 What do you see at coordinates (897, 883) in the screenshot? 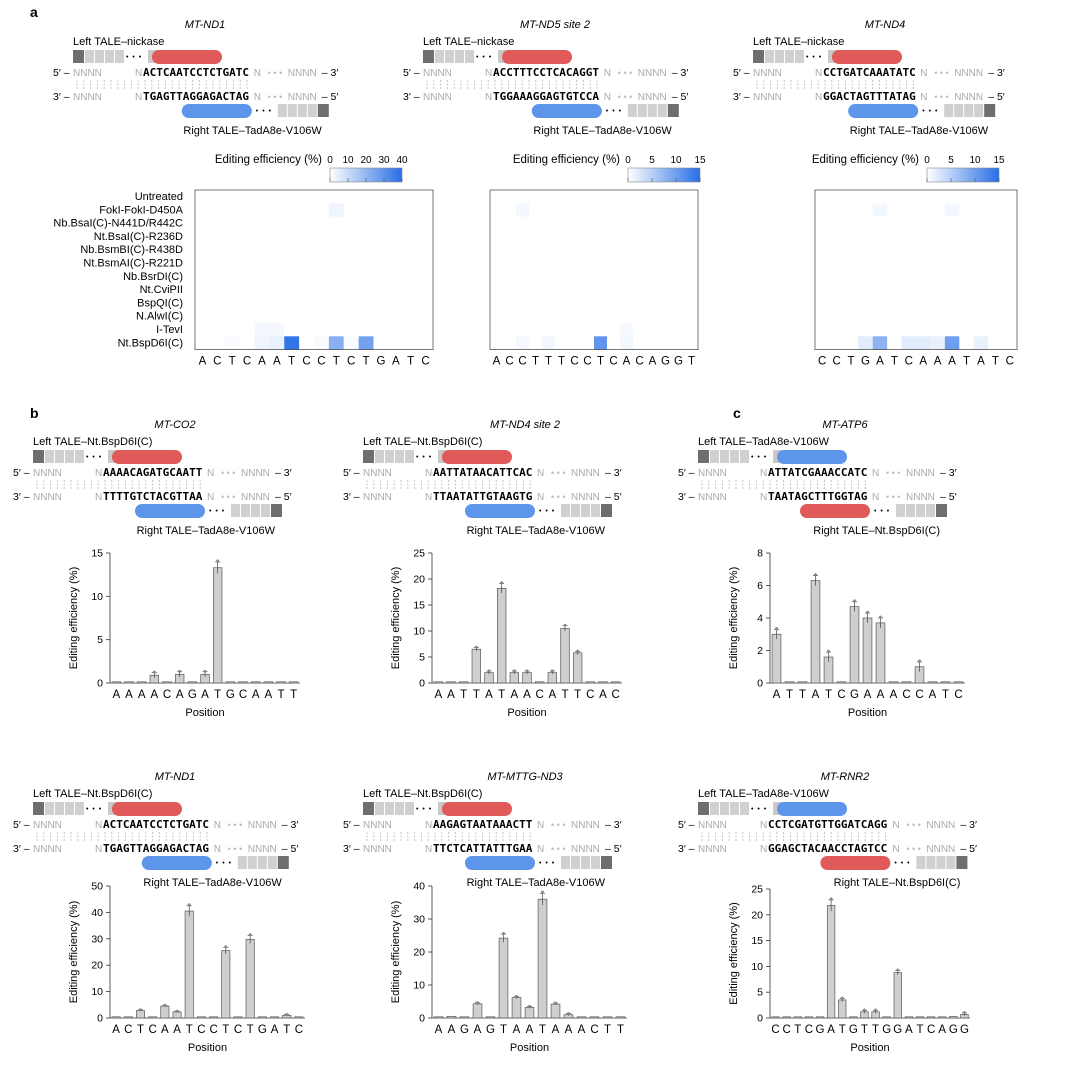
I see `right-tale-label: Right TALE–Nt.BspD6I(C)` at bounding box center [897, 883].